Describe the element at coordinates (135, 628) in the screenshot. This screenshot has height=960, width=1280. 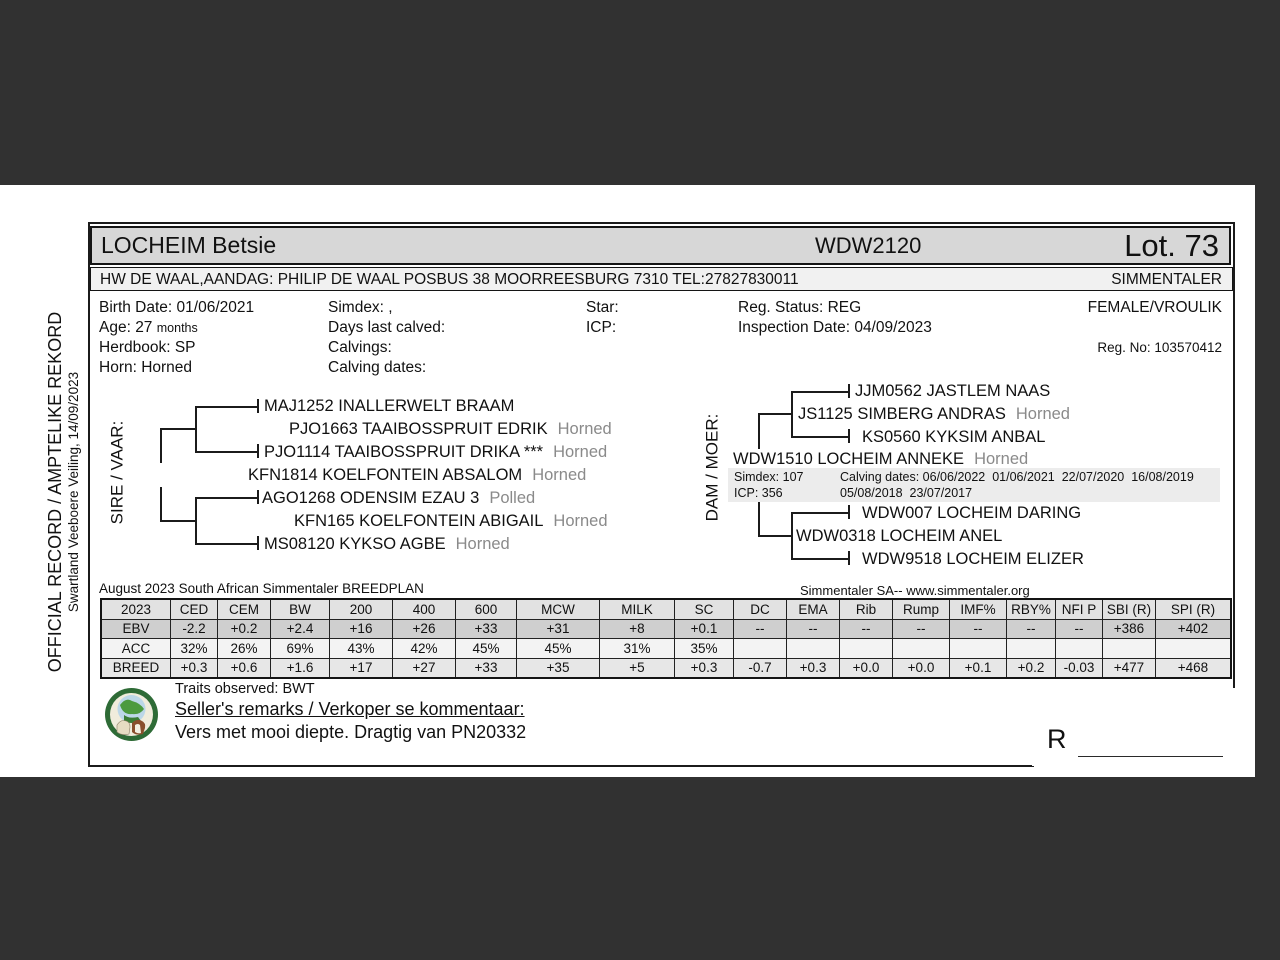
I see `breedplan-row-label: EBV` at that location.